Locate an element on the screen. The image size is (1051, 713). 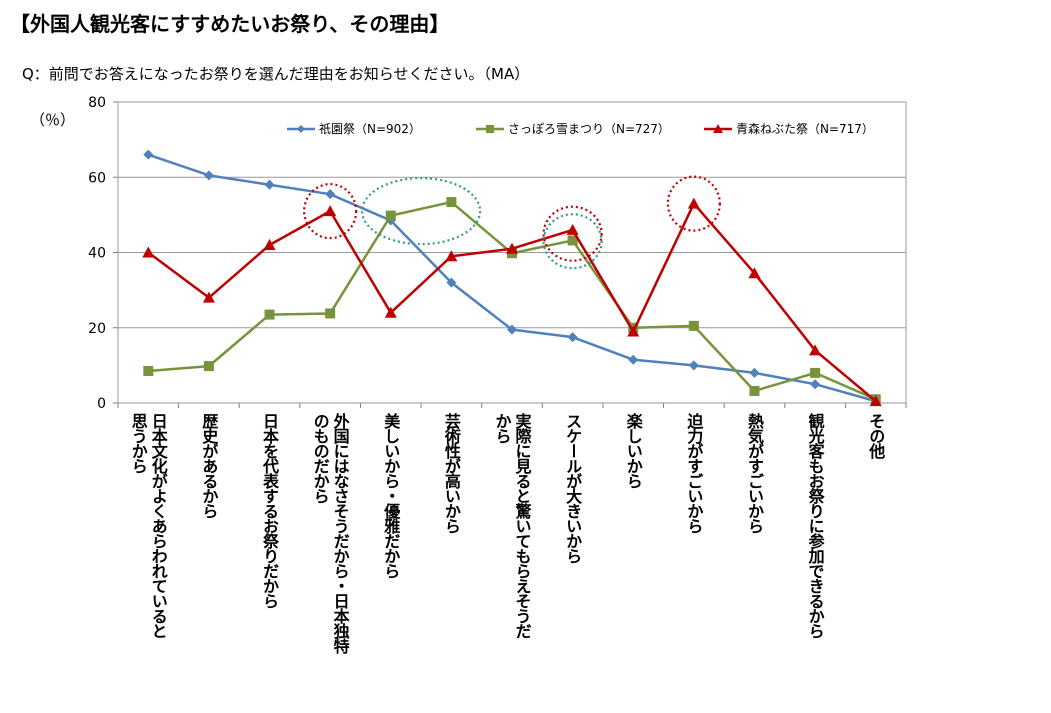
y-axis-label: （％） is located at coordinates (52, 120).